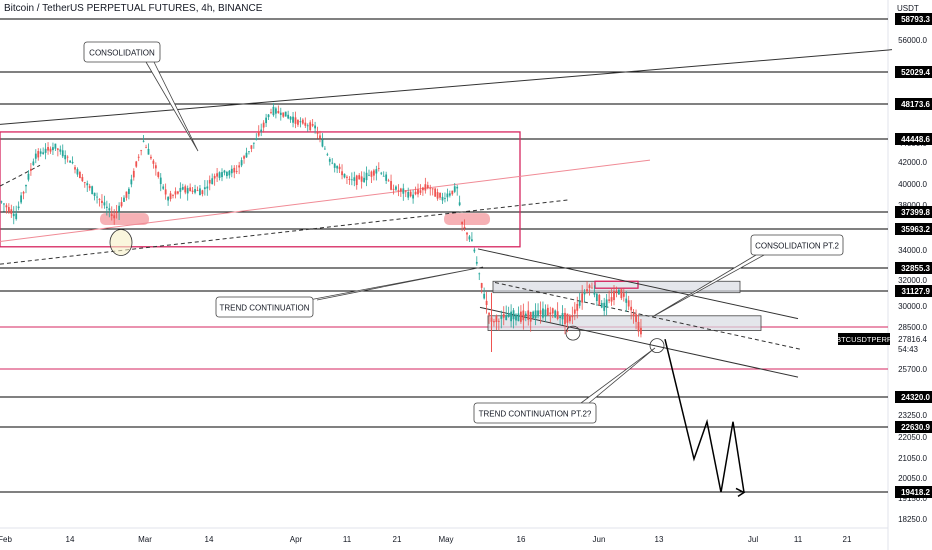 Image resolution: width=932 pixels, height=550 pixels. What do you see at coordinates (6, 539) in the screenshot?
I see `x-tick-label: Feb` at bounding box center [6, 539].